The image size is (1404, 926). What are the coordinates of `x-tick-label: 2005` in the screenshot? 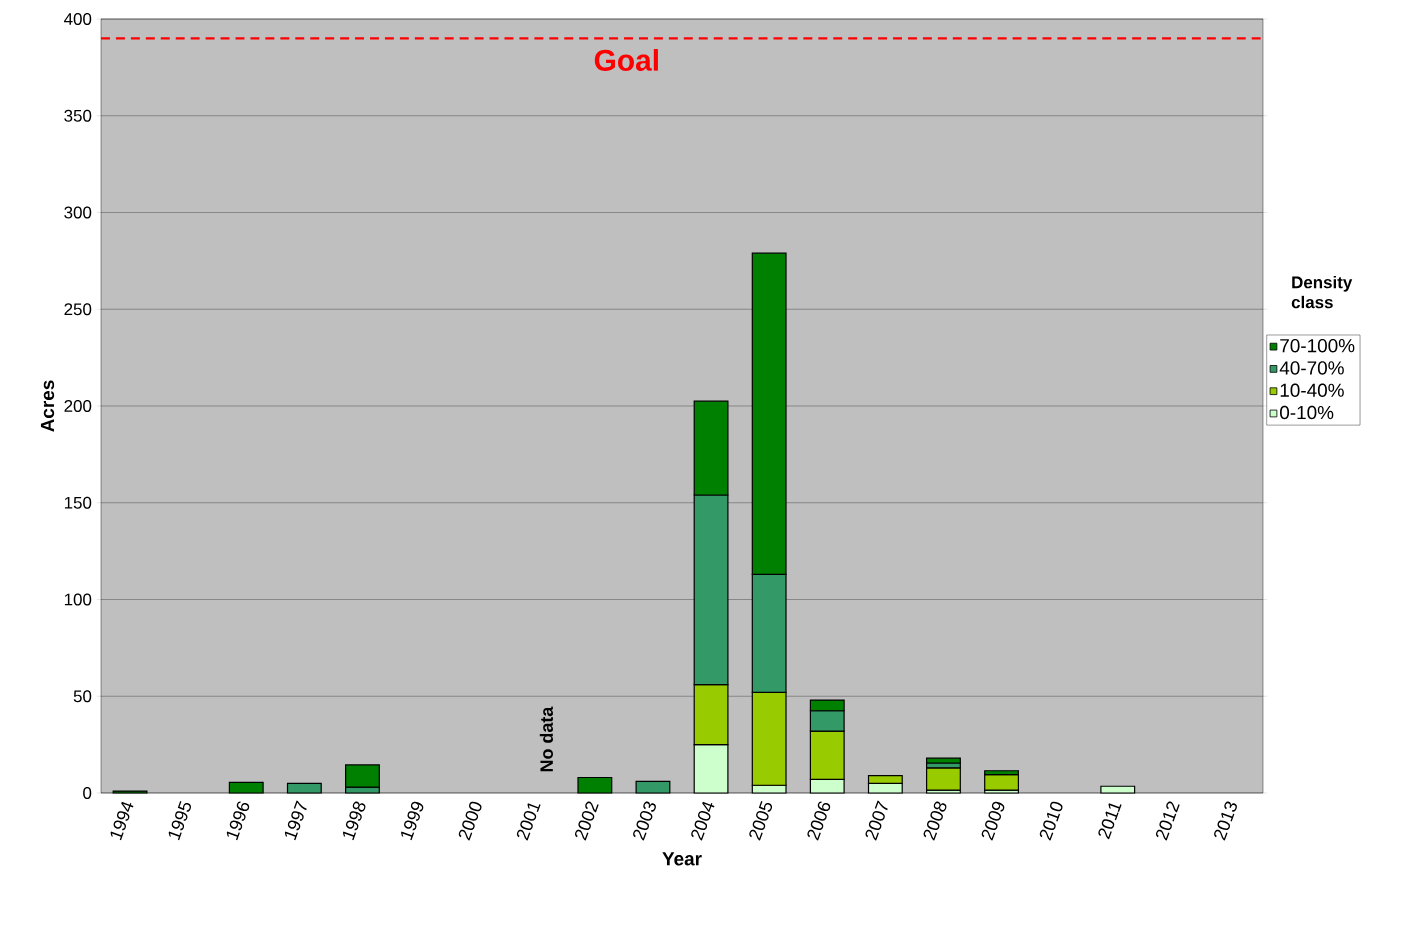 It's located at (761, 821).